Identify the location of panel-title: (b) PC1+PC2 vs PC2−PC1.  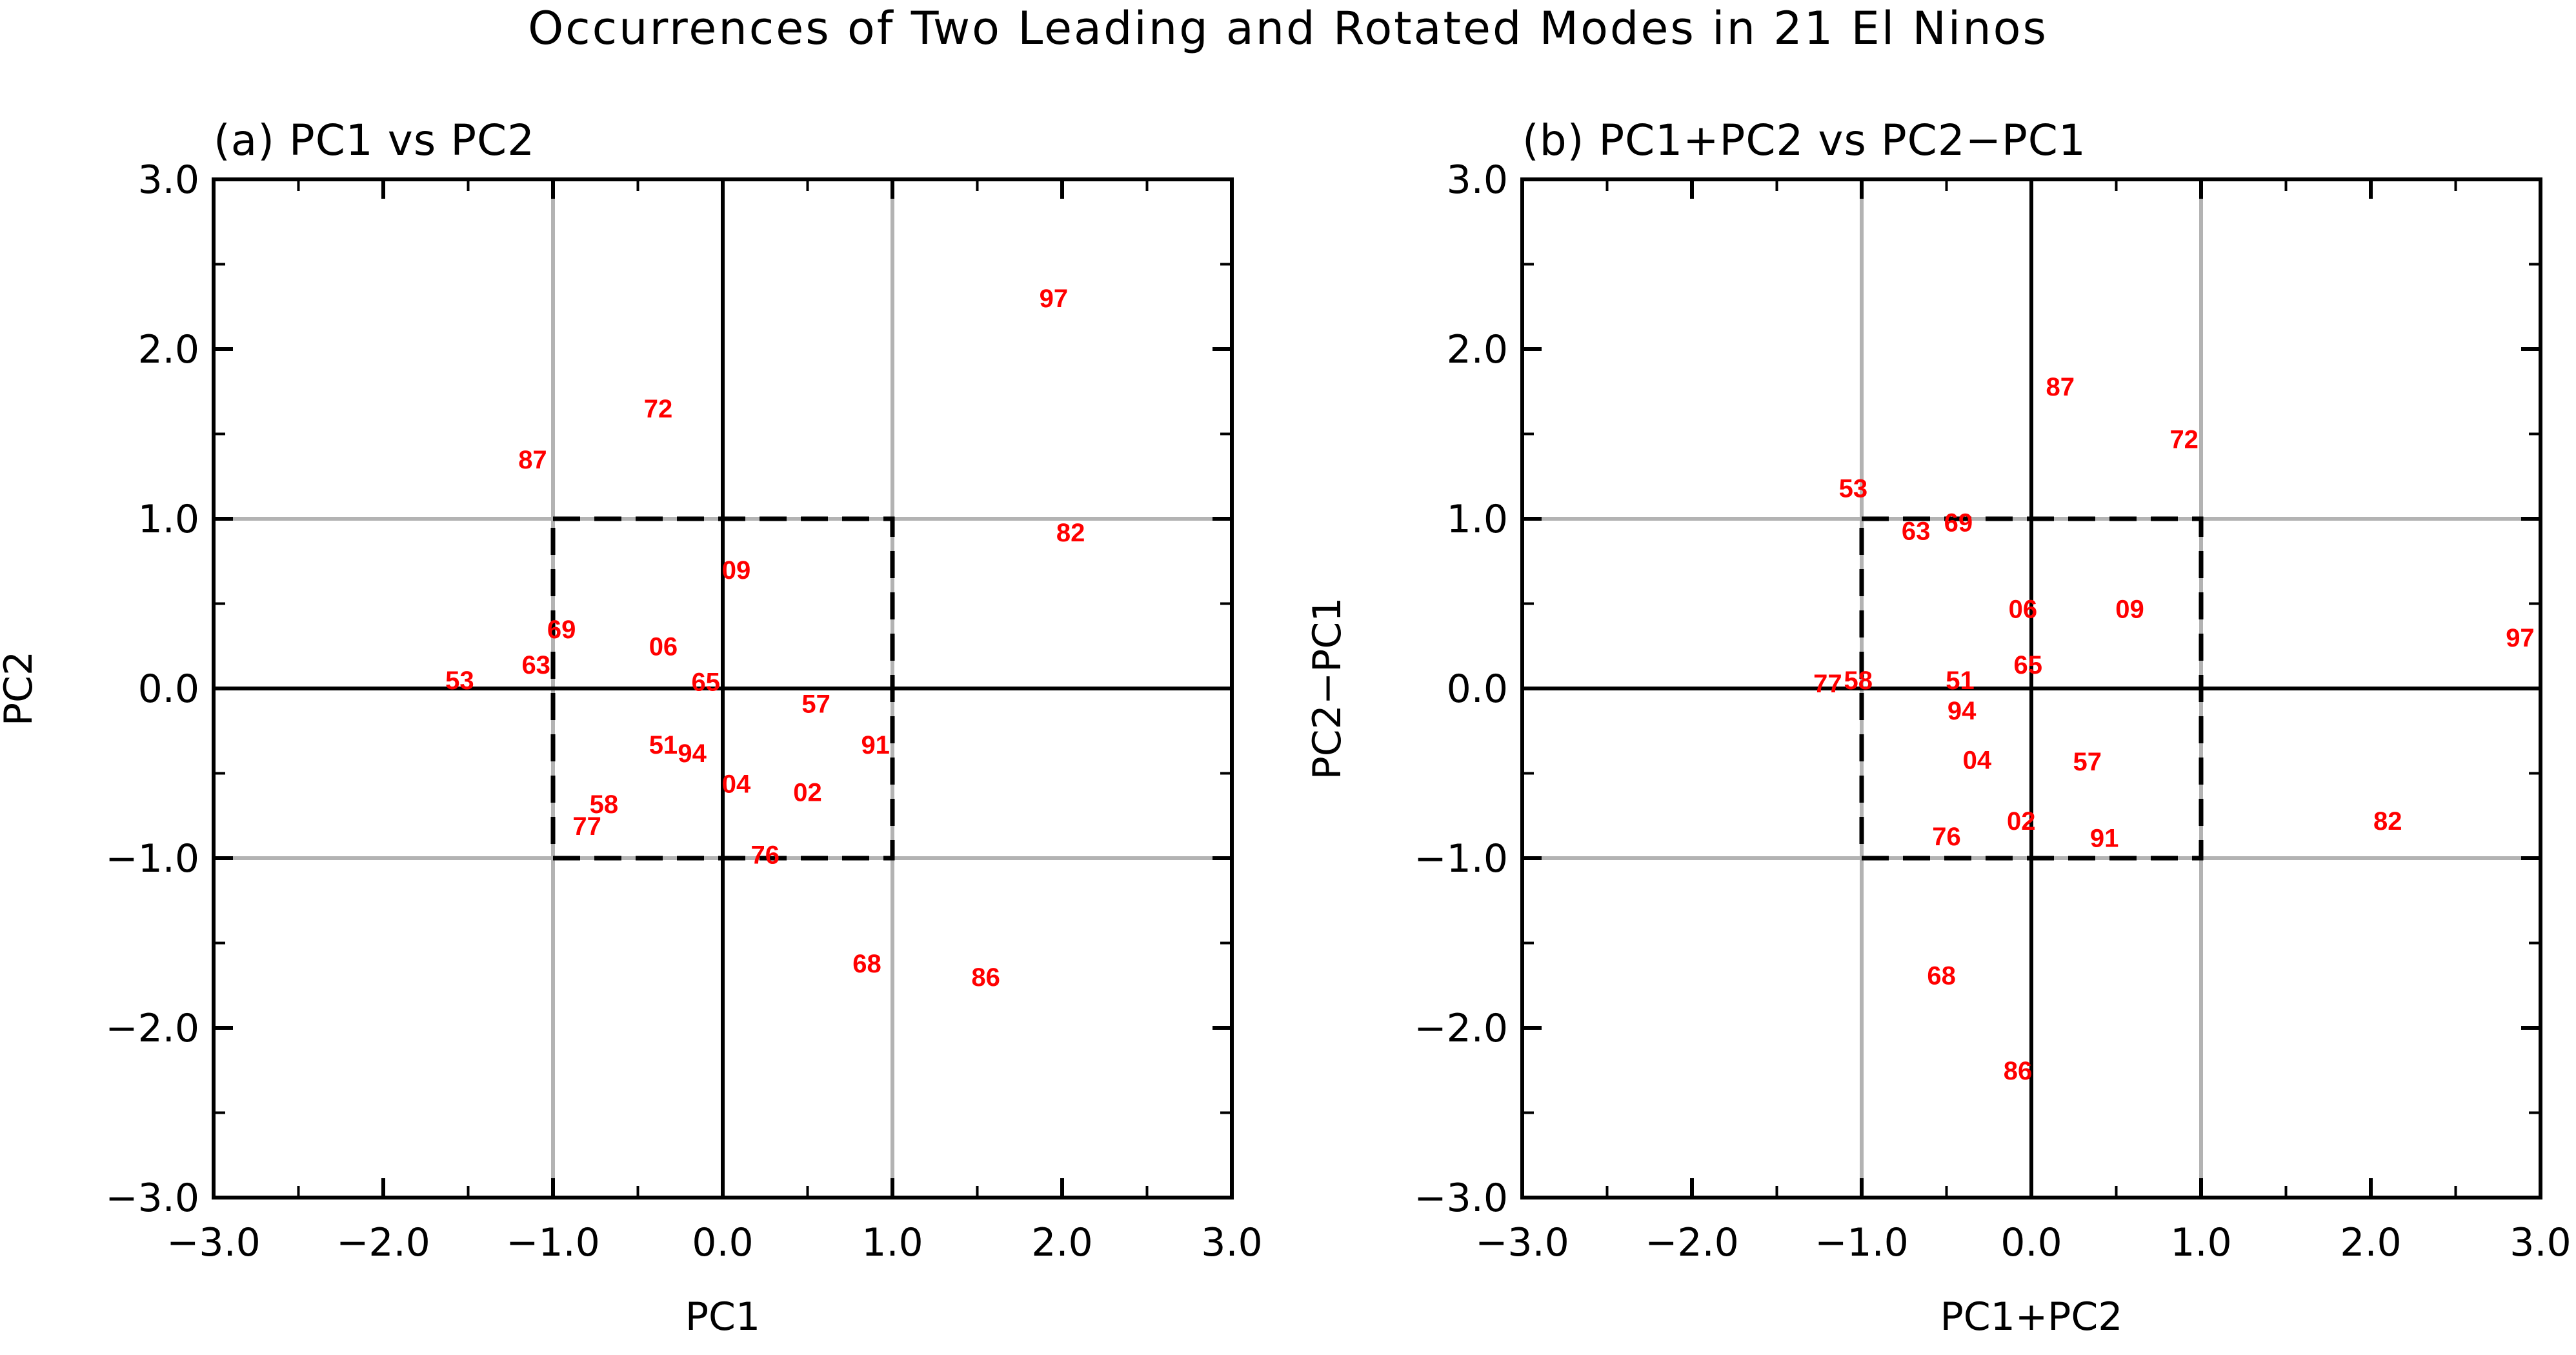
(1804, 140).